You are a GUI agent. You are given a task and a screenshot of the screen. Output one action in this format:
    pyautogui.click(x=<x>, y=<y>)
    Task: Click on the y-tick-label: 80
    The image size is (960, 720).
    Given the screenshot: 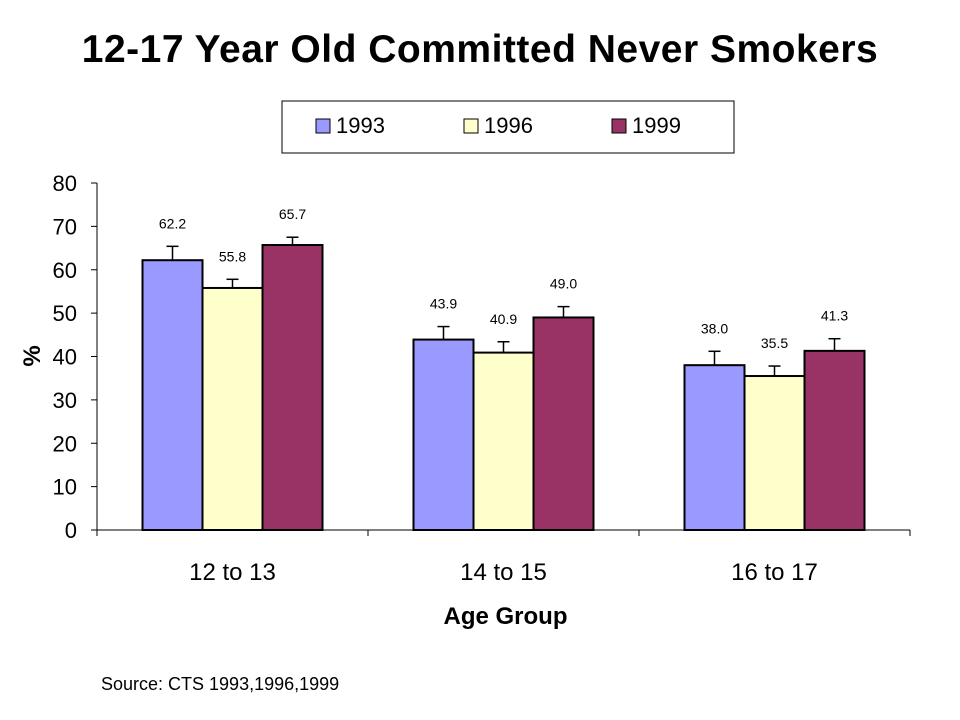 What is the action you would take?
    pyautogui.click(x=65, y=183)
    